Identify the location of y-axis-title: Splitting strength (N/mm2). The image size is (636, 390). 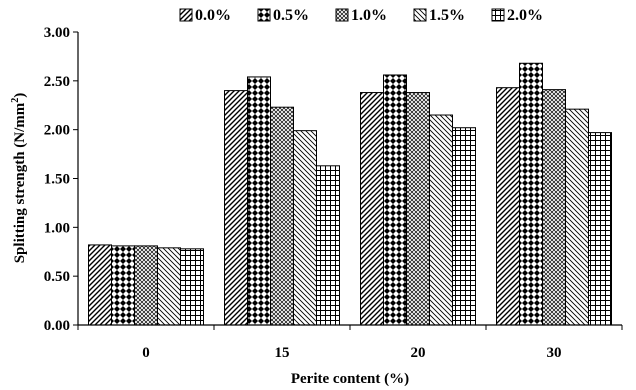
(19, 178).